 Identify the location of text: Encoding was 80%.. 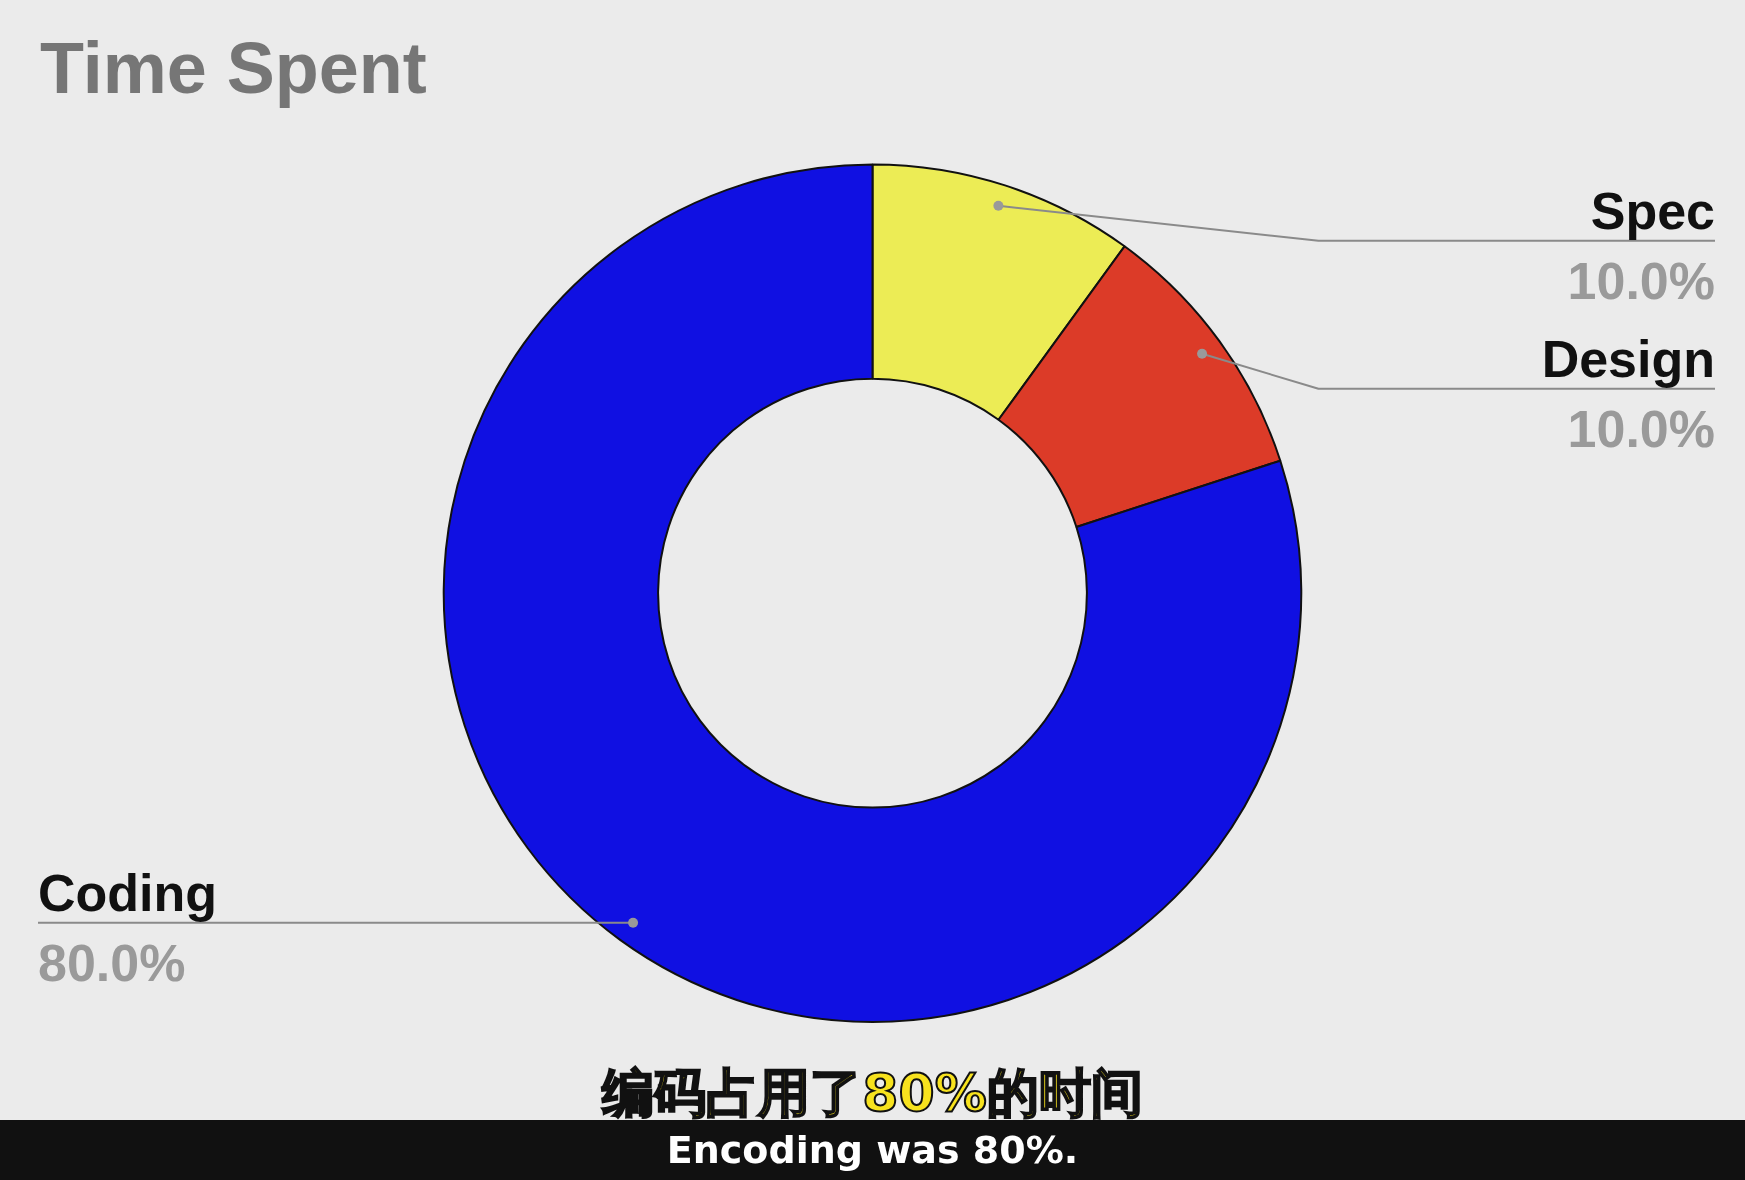
(872, 1150).